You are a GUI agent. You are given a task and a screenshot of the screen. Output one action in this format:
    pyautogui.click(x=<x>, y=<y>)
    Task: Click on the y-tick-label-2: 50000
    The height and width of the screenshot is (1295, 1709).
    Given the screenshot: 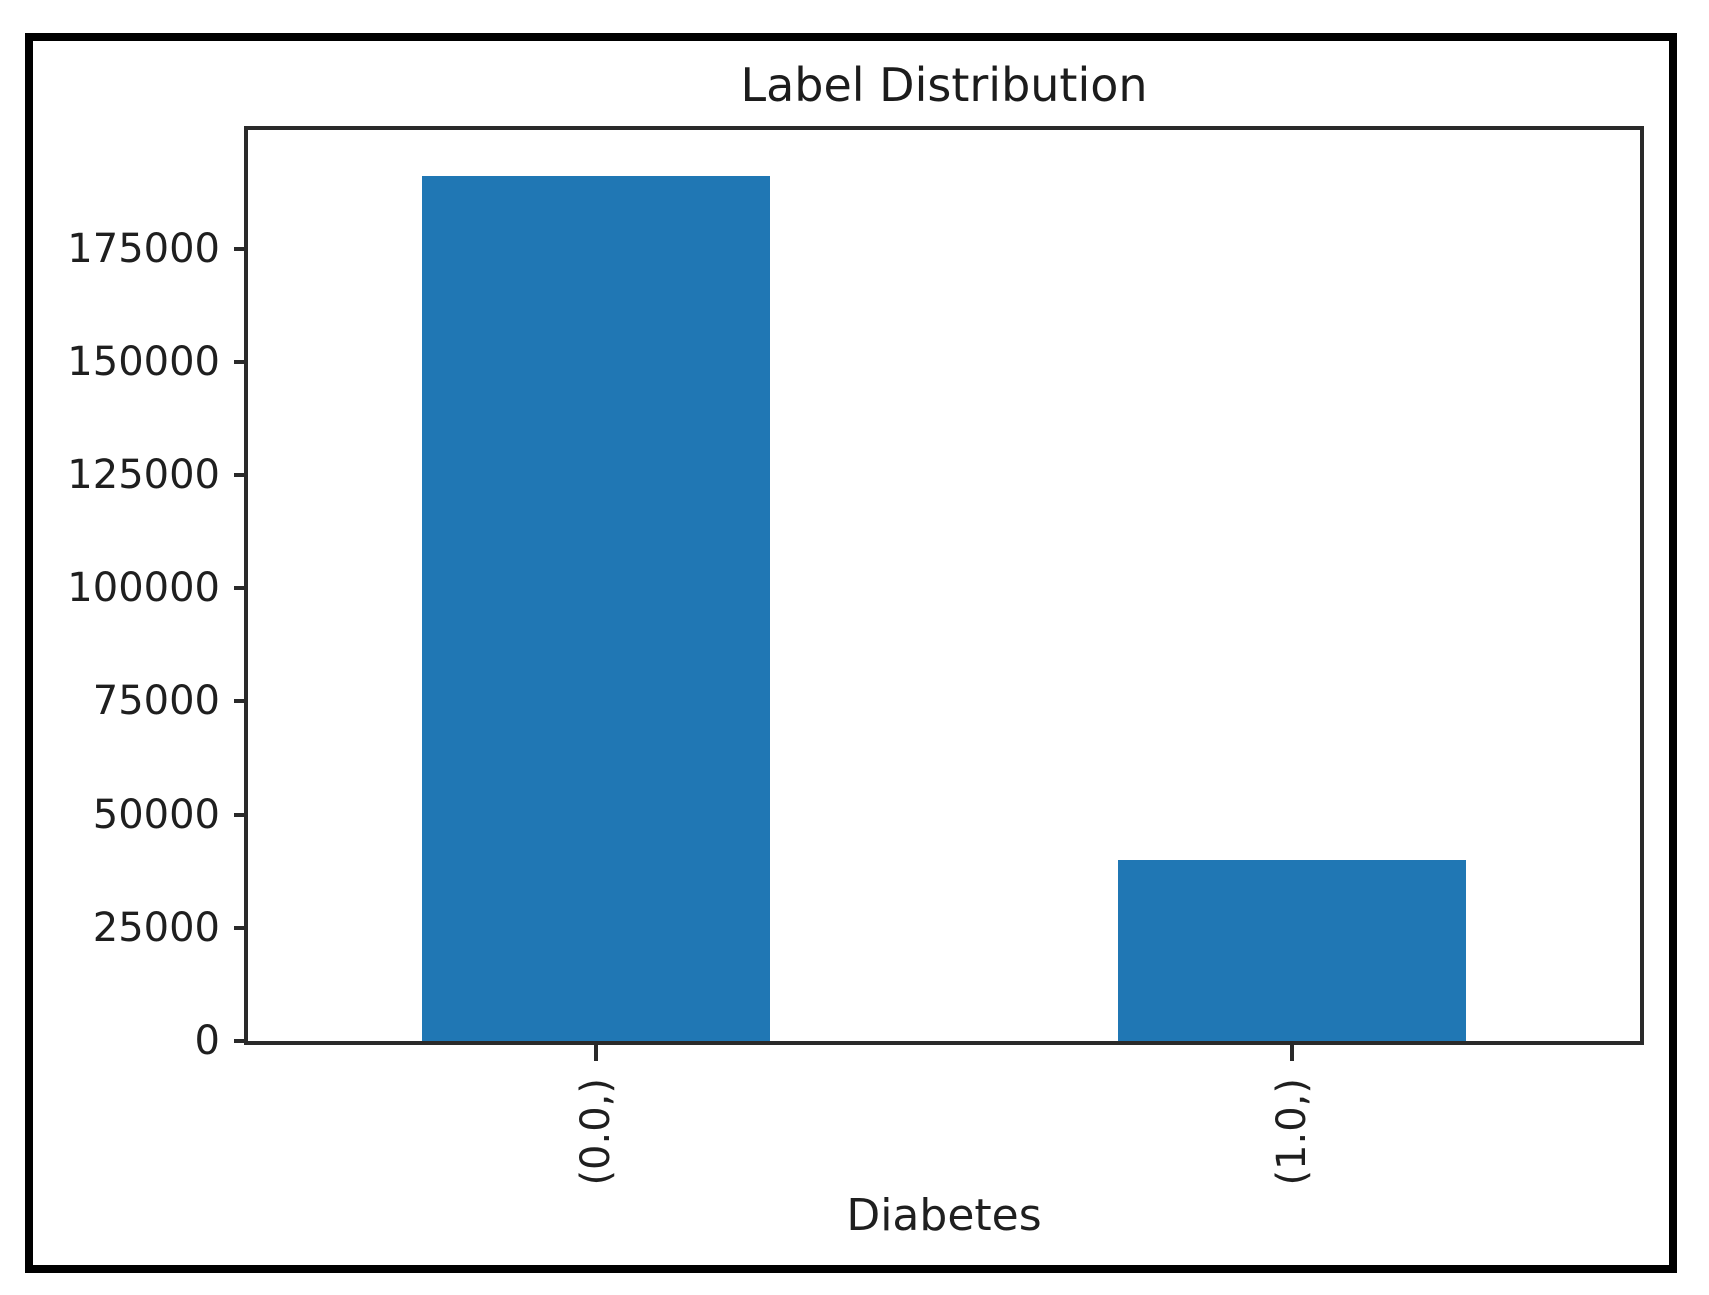 What is the action you would take?
    pyautogui.click(x=156, y=814)
    